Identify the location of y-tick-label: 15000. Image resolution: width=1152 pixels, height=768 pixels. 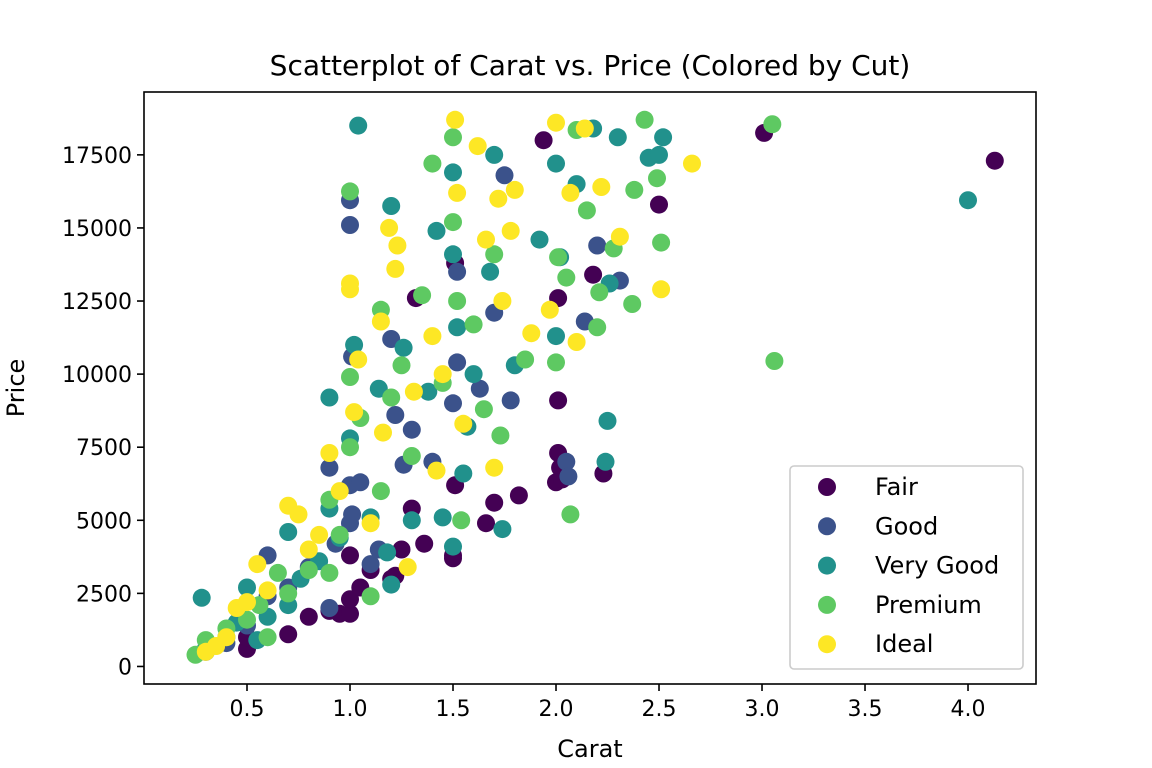
(97, 229).